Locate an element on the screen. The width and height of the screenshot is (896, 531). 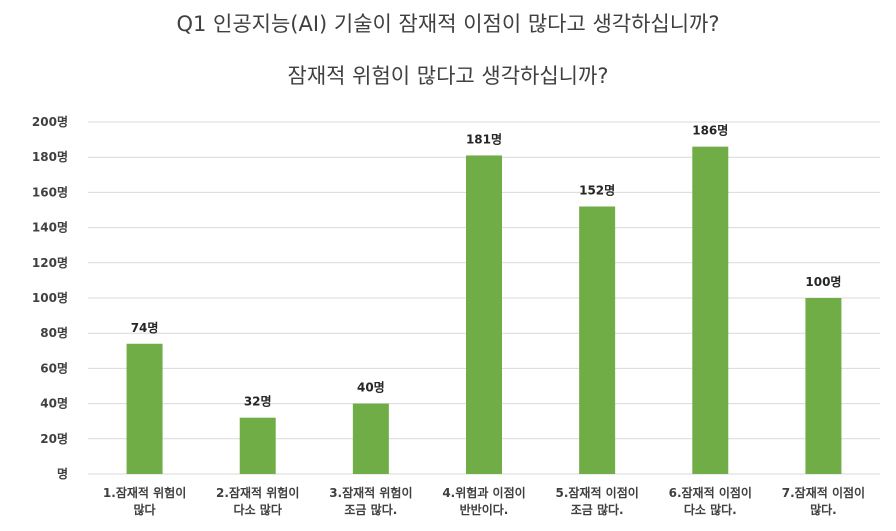
y-tick-label: 140명 is located at coordinates (50, 228).